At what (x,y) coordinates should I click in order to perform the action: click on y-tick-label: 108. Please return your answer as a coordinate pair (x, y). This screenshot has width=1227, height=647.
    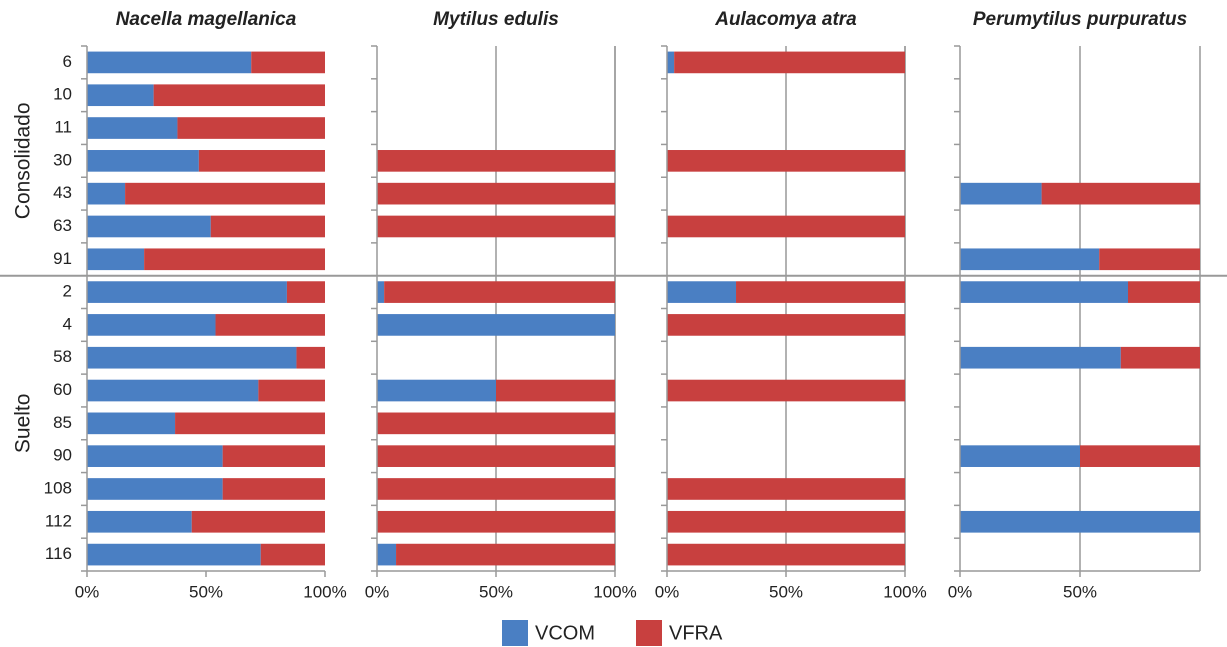
    Looking at the image, I should click on (58, 487).